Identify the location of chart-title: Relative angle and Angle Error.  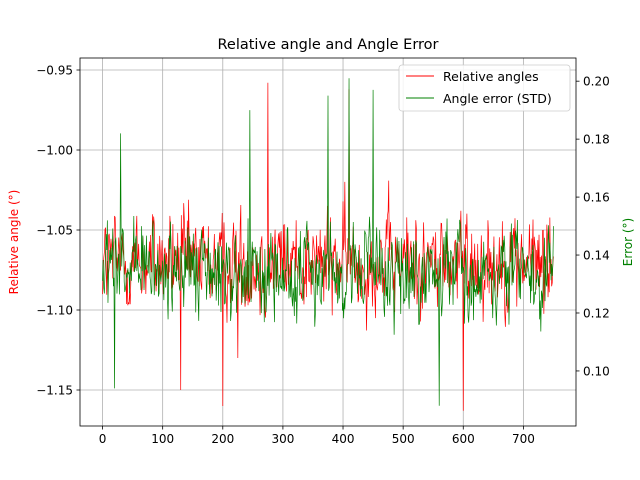
(327, 45).